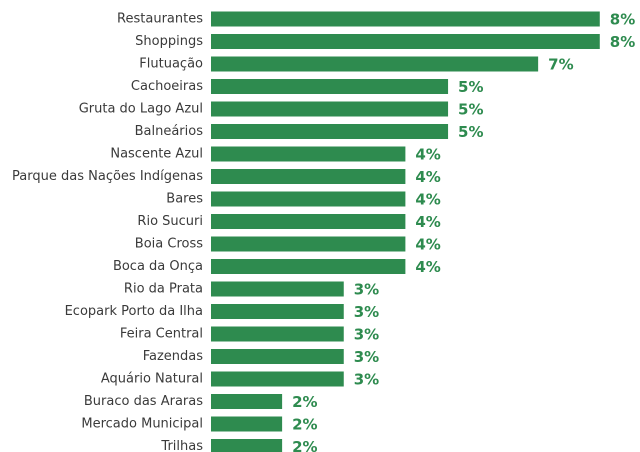 Image resolution: width=640 pixels, height=452 pixels. What do you see at coordinates (141, 109) in the screenshot?
I see `category-label: Gruta do Lago Azul` at bounding box center [141, 109].